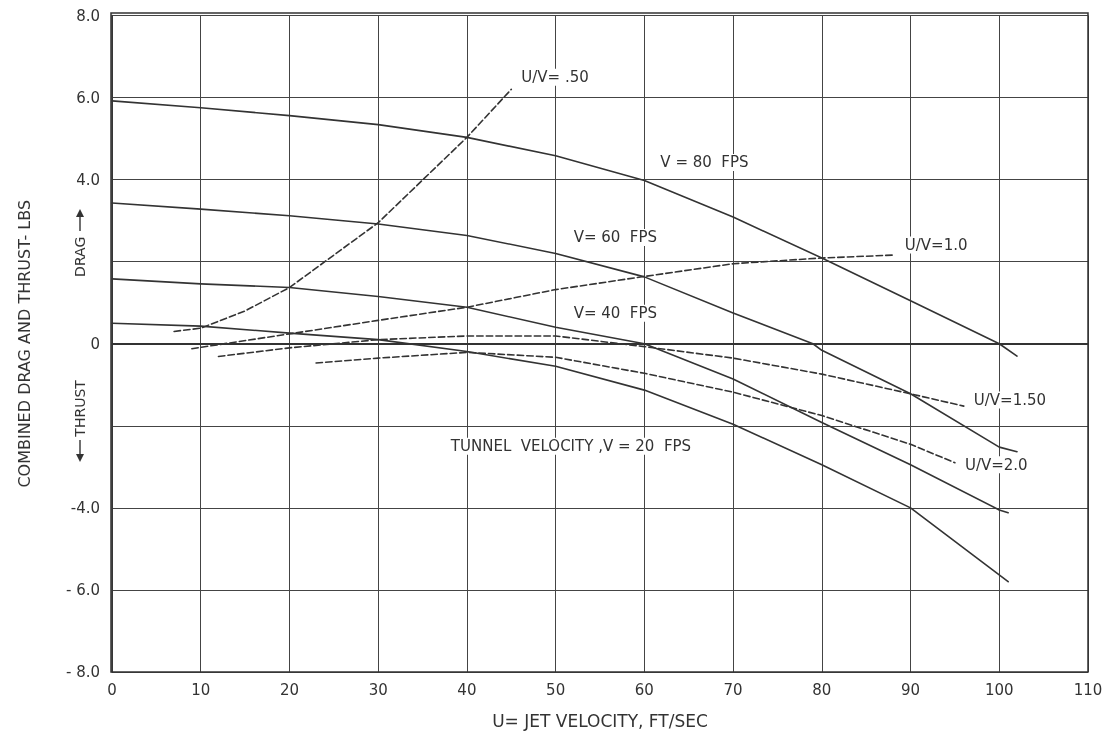 This screenshot has width=1119, height=750. What do you see at coordinates (378, 689) in the screenshot?
I see `x-tick-label: 30` at bounding box center [378, 689].